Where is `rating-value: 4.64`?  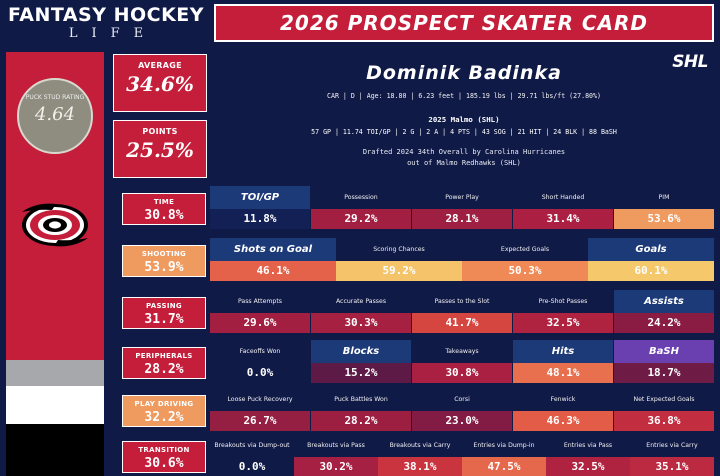 rating-value: 4.64 is located at coordinates (55, 114).